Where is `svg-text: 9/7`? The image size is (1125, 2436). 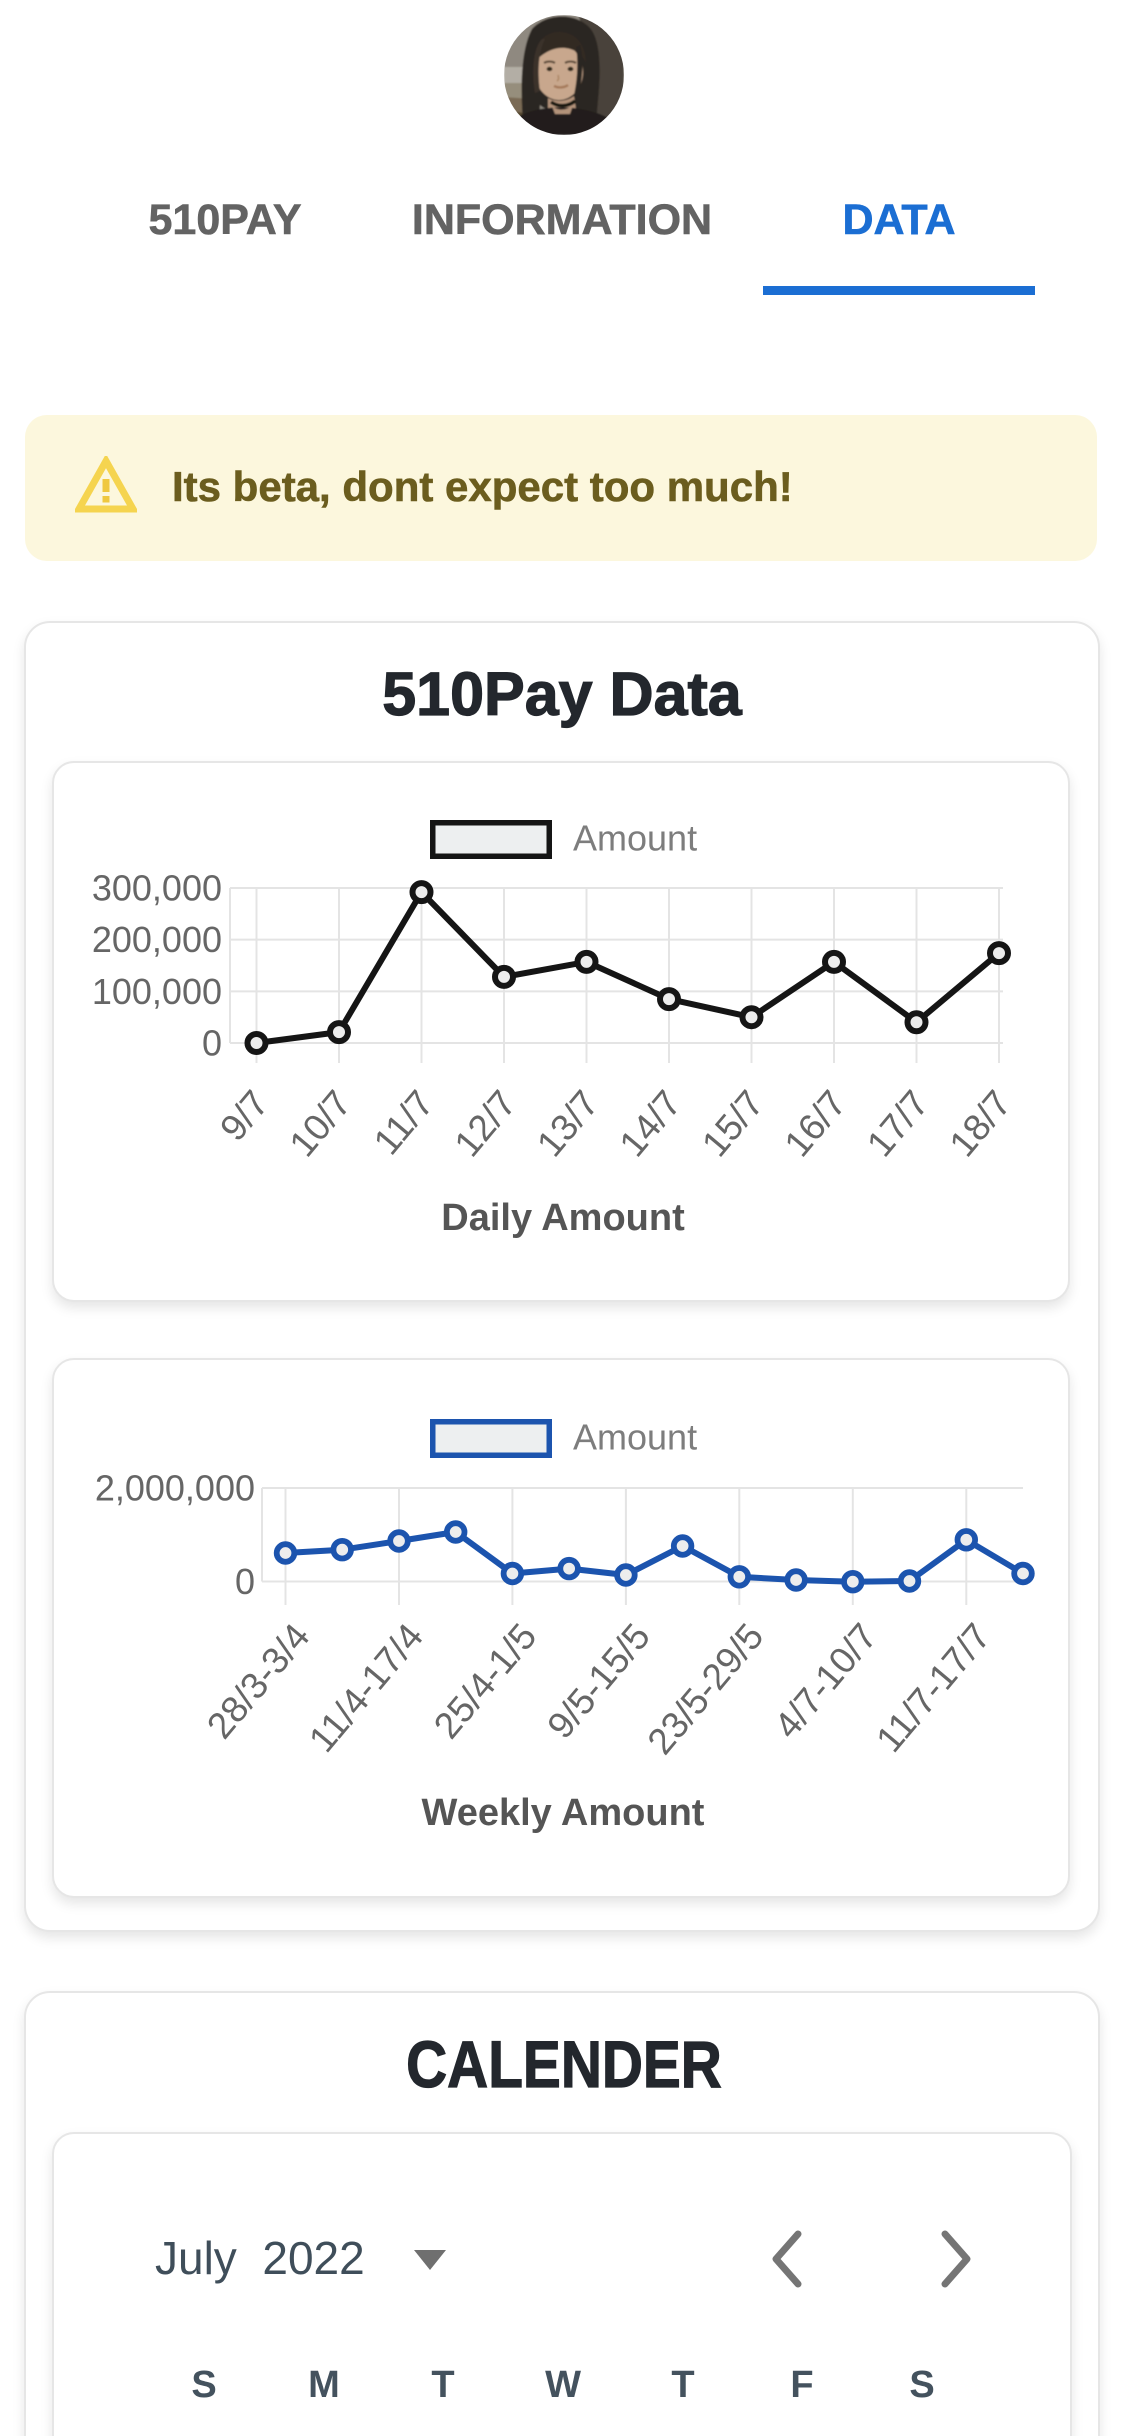 svg-text: 9/7 is located at coordinates (244, 1116).